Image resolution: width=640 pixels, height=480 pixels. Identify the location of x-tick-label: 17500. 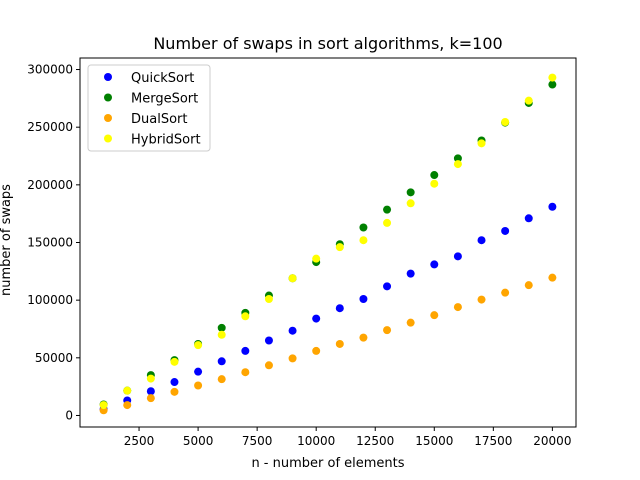
(493, 441).